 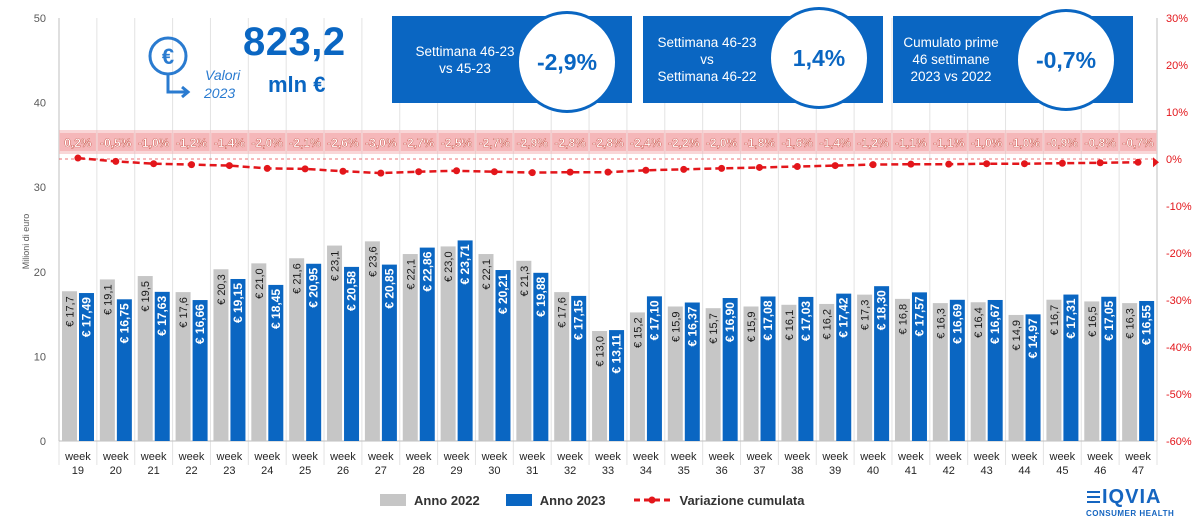 What do you see at coordinates (1156, 162) in the screenshot?
I see `cum-line-arrow-icon` at bounding box center [1156, 162].